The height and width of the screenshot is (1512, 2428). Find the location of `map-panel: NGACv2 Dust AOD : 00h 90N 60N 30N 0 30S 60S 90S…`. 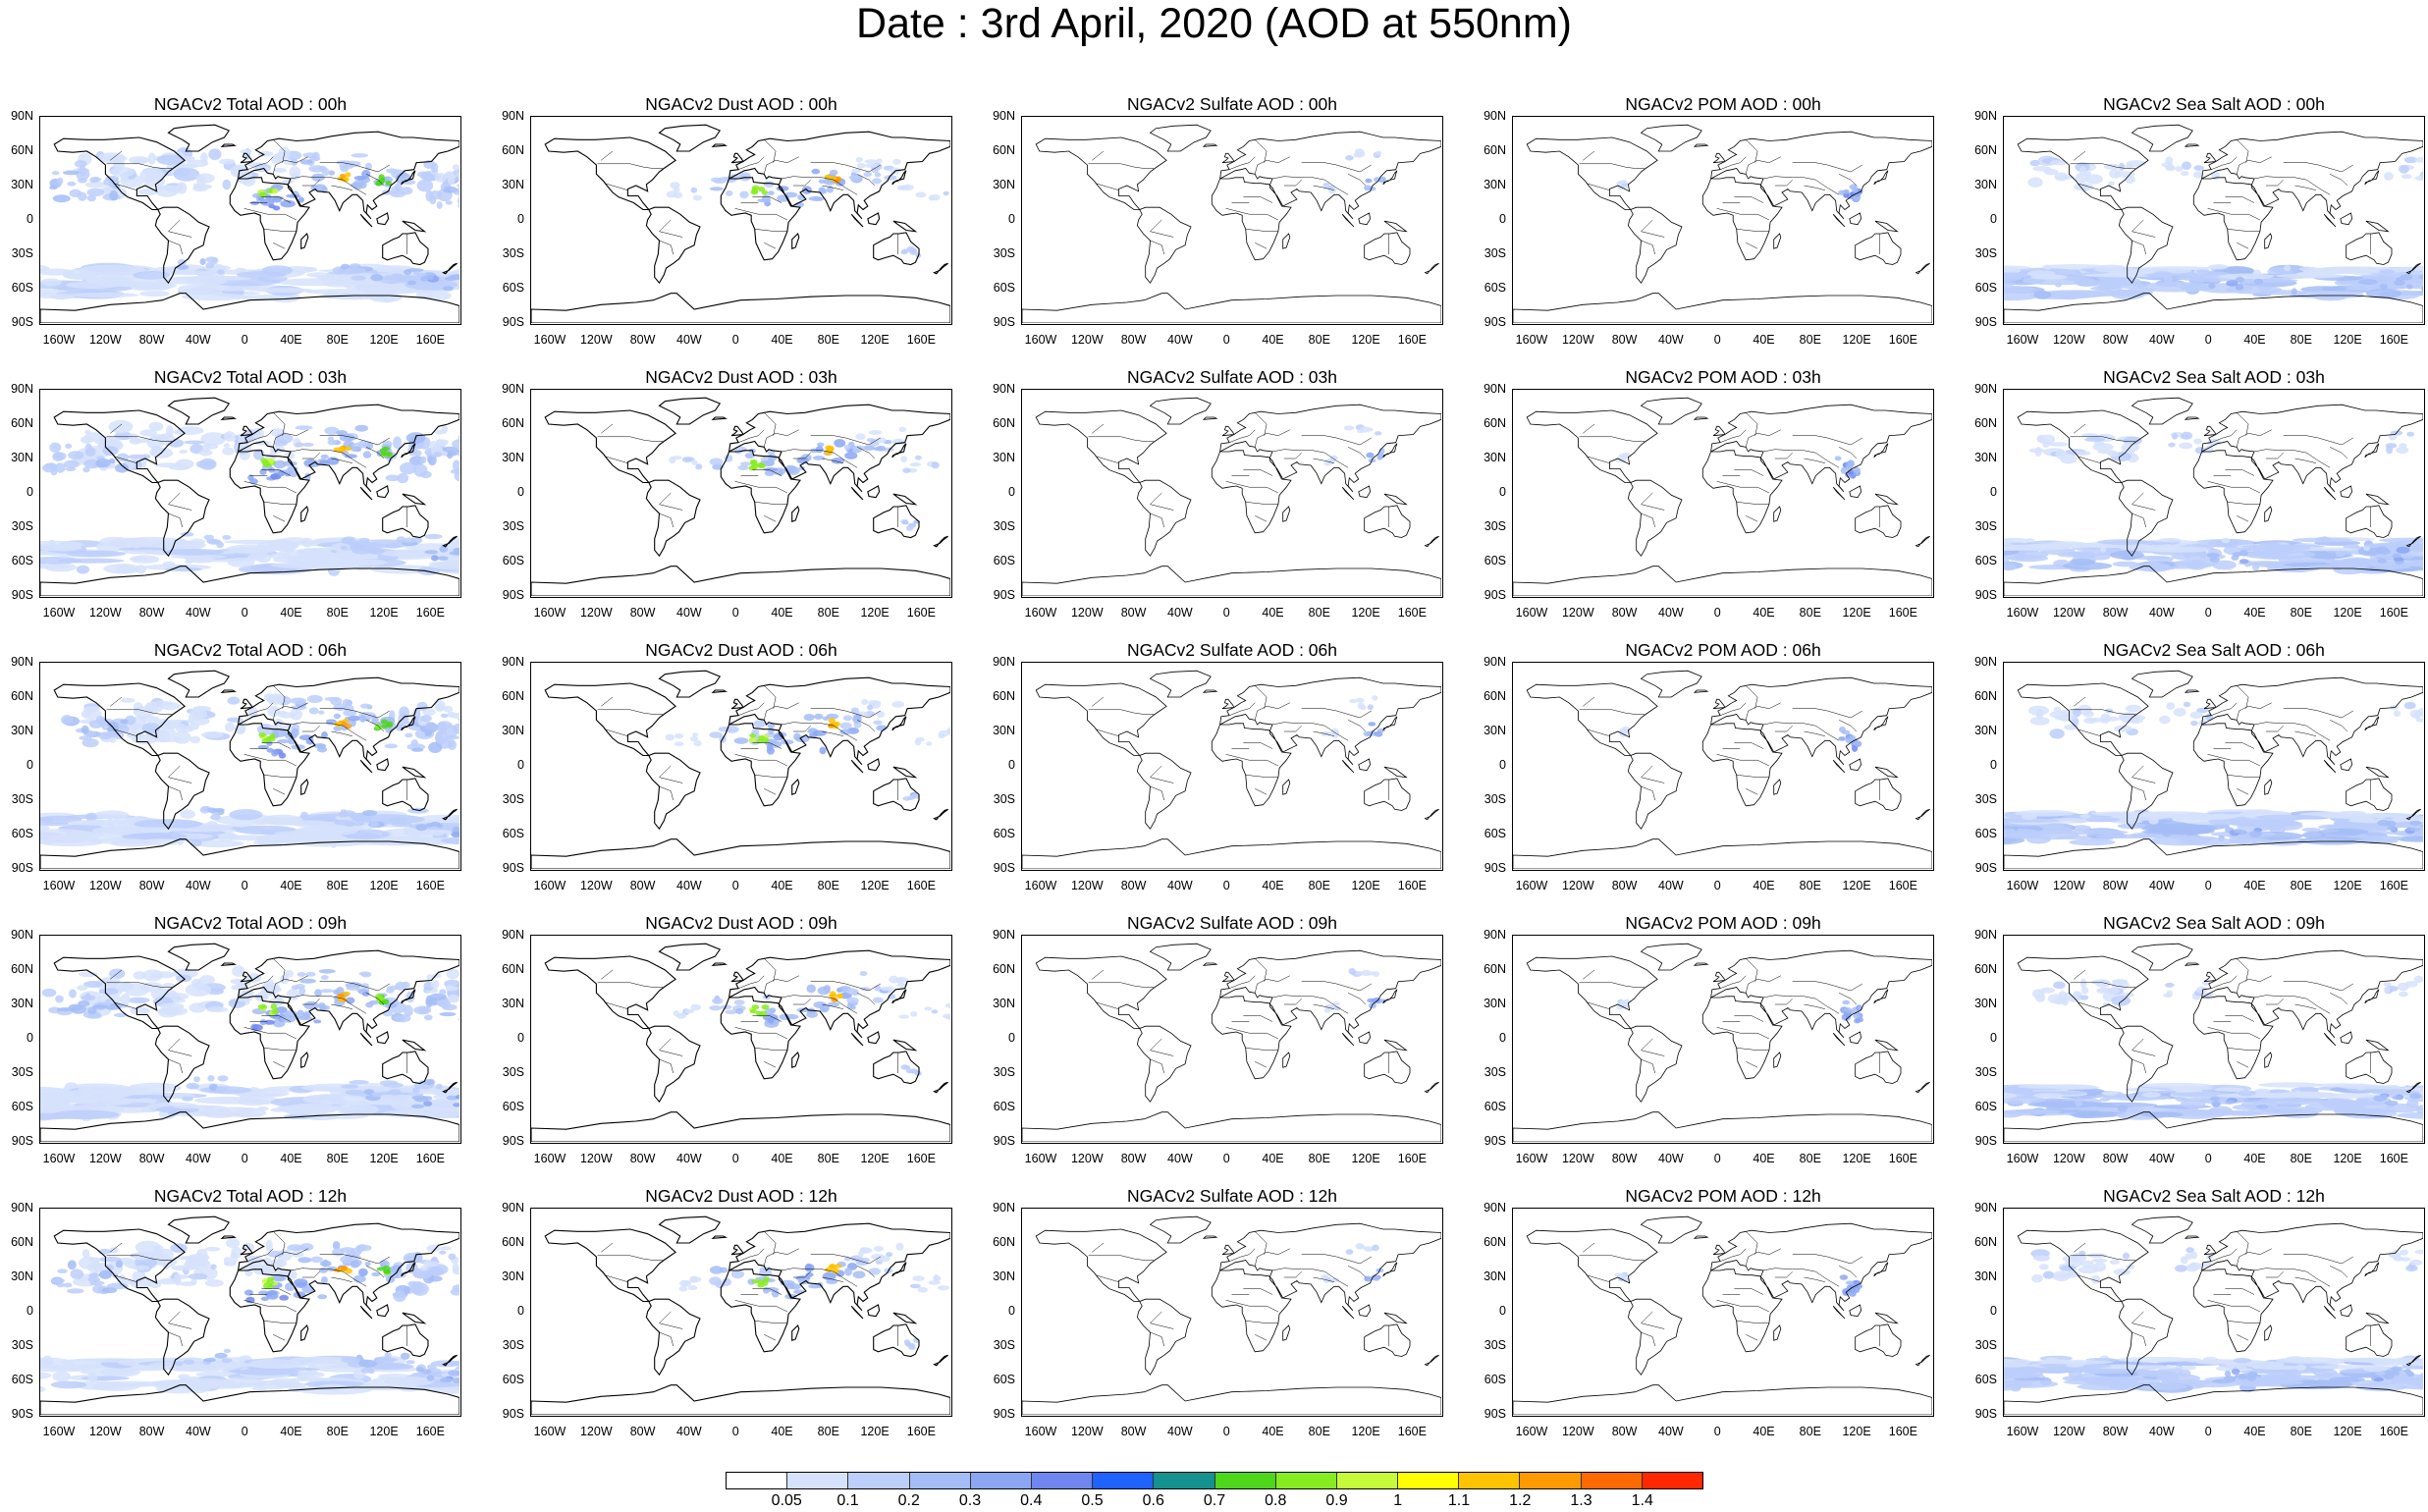

map-panel: NGACv2 Dust AOD : 00h 90N 60N 30N 0 30S 60S 90S… is located at coordinates (737, 226).